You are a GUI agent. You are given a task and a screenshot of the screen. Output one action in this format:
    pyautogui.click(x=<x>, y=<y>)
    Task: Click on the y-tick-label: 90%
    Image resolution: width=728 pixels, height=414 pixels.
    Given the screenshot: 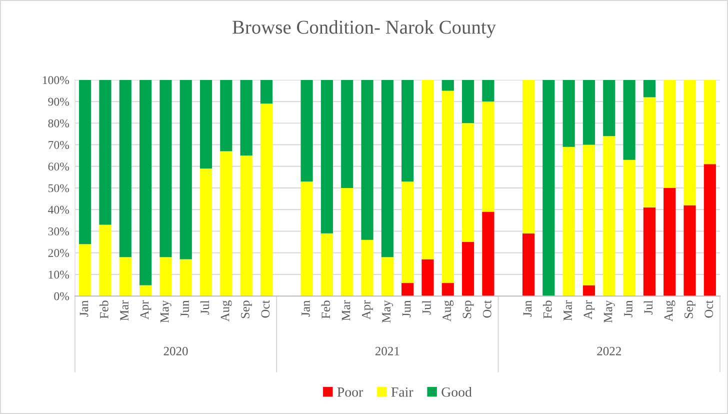 What is the action you would take?
    pyautogui.click(x=59, y=102)
    